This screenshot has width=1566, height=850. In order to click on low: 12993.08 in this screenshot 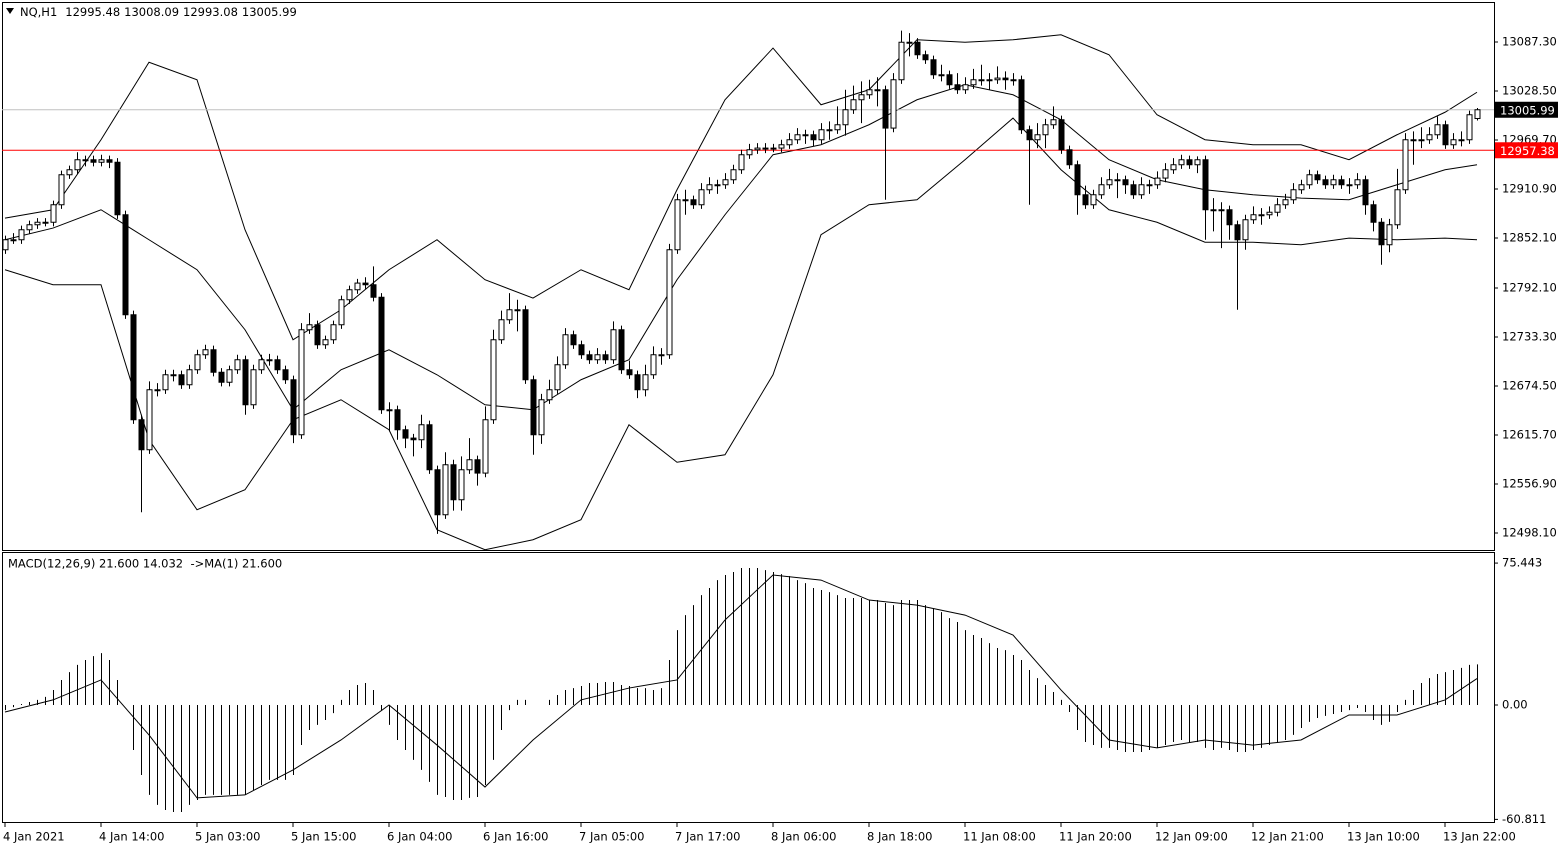, I will do `click(210, 12)`.